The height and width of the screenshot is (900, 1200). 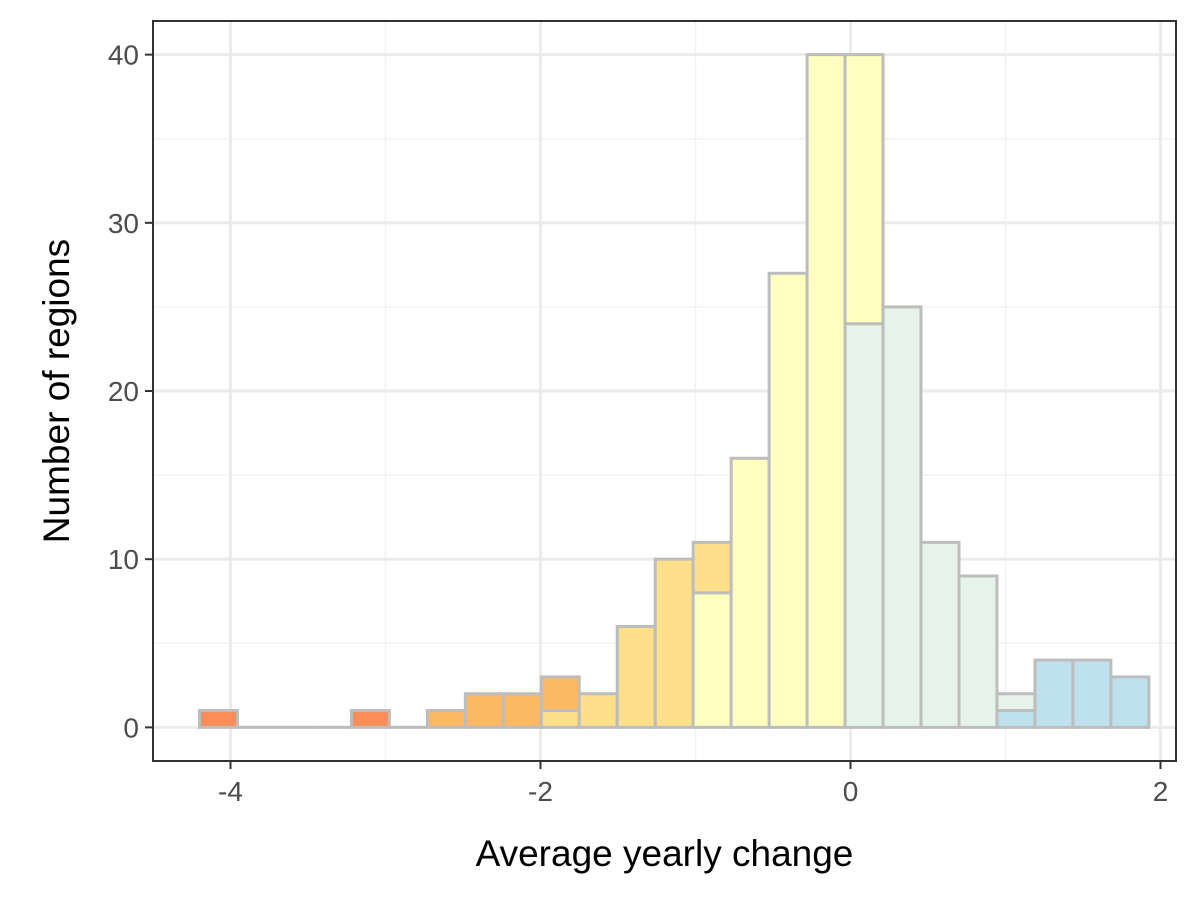 What do you see at coordinates (693, 784) in the screenshot?
I see `x-axis-ticks: -4 -2 0 2` at bounding box center [693, 784].